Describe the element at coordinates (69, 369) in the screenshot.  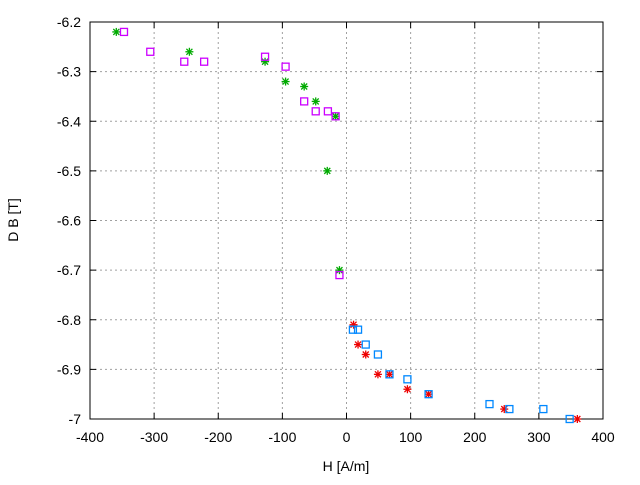
I see `y-tick-label: -6.9` at that location.